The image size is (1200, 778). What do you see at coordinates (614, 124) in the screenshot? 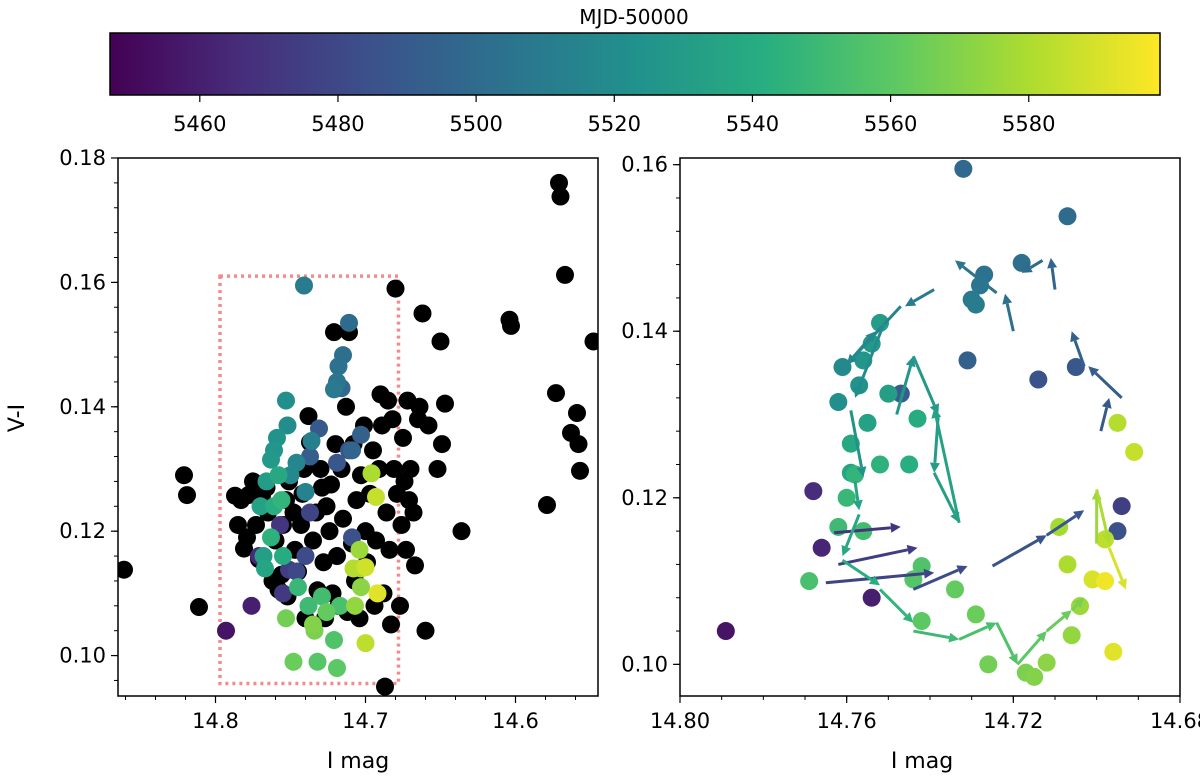
I see `colorbar-tick-label: 5520` at bounding box center [614, 124].